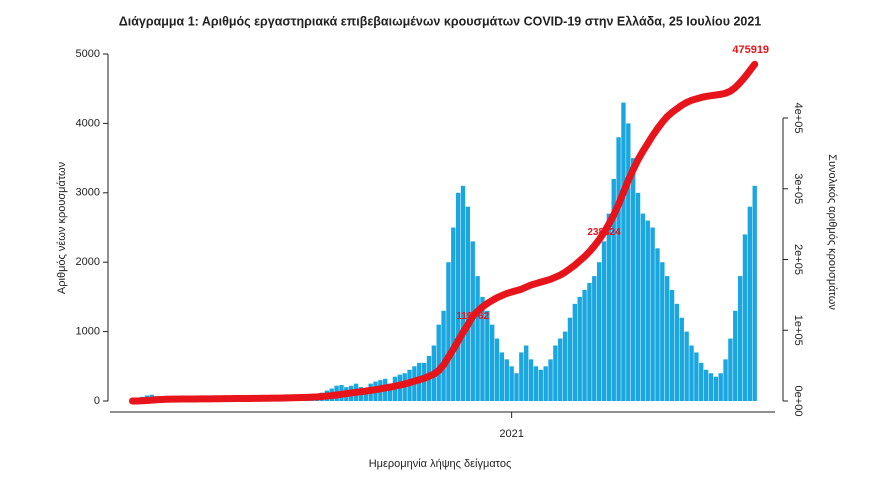 Image resolution: width=880 pixels, height=483 pixels. What do you see at coordinates (88, 332) in the screenshot?
I see `y-tick-label: 1000` at bounding box center [88, 332].